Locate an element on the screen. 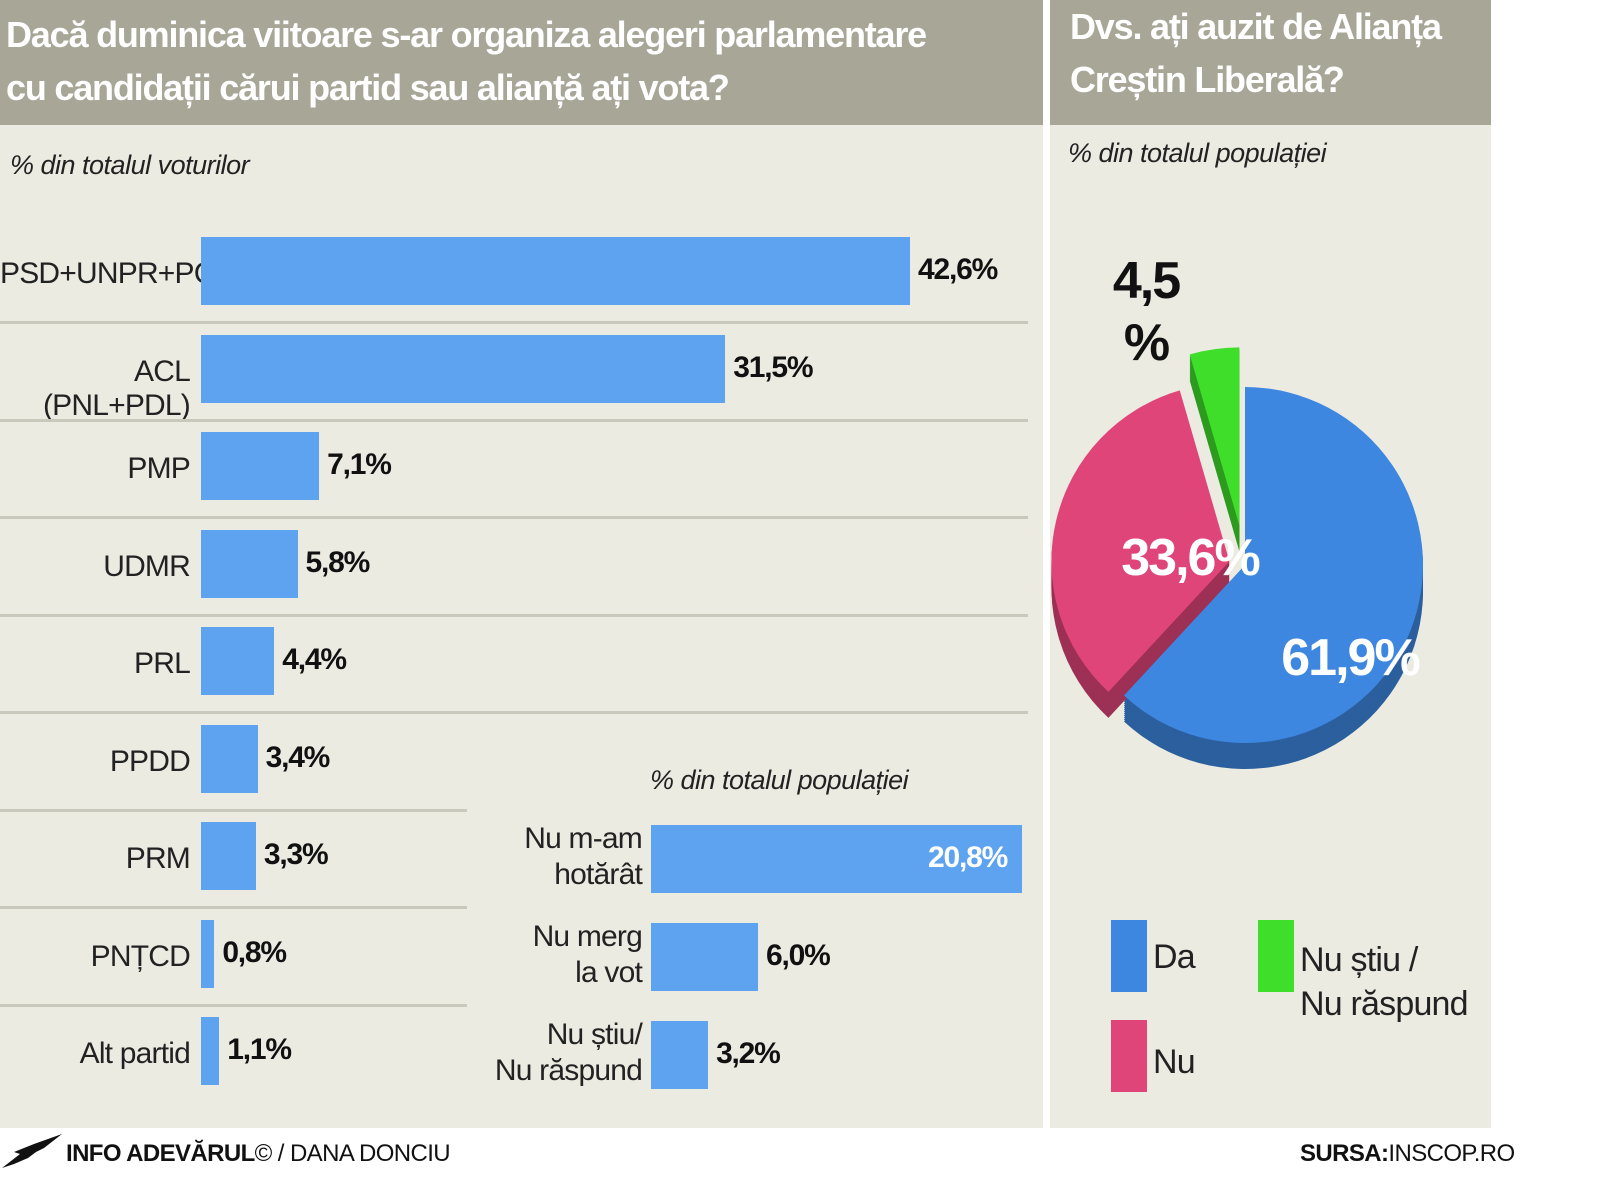 The height and width of the screenshot is (1200, 1600). value-label-alt-partid: 1,1% is located at coordinates (259, 1049).